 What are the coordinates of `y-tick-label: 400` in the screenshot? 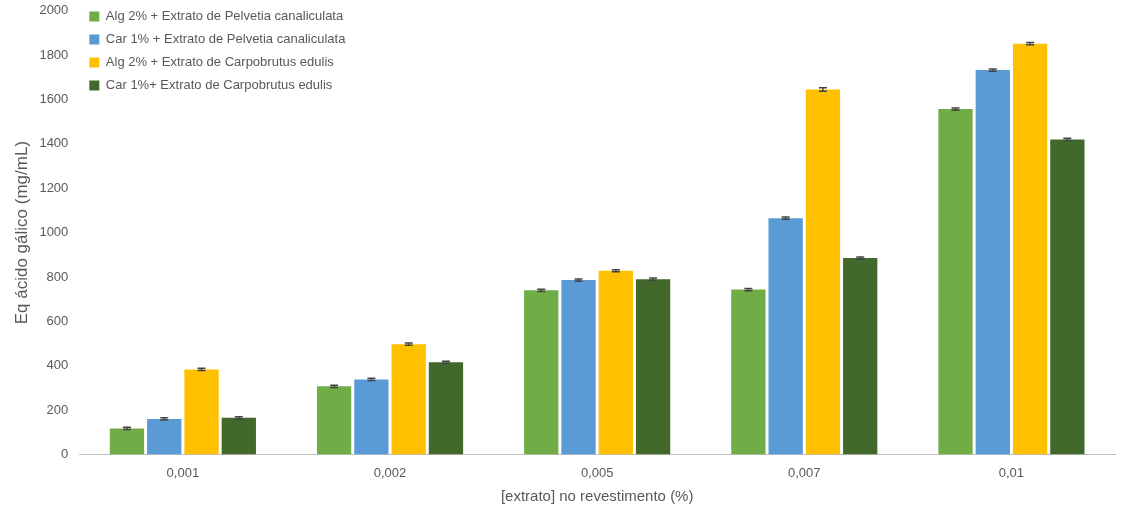 It's located at (57, 365).